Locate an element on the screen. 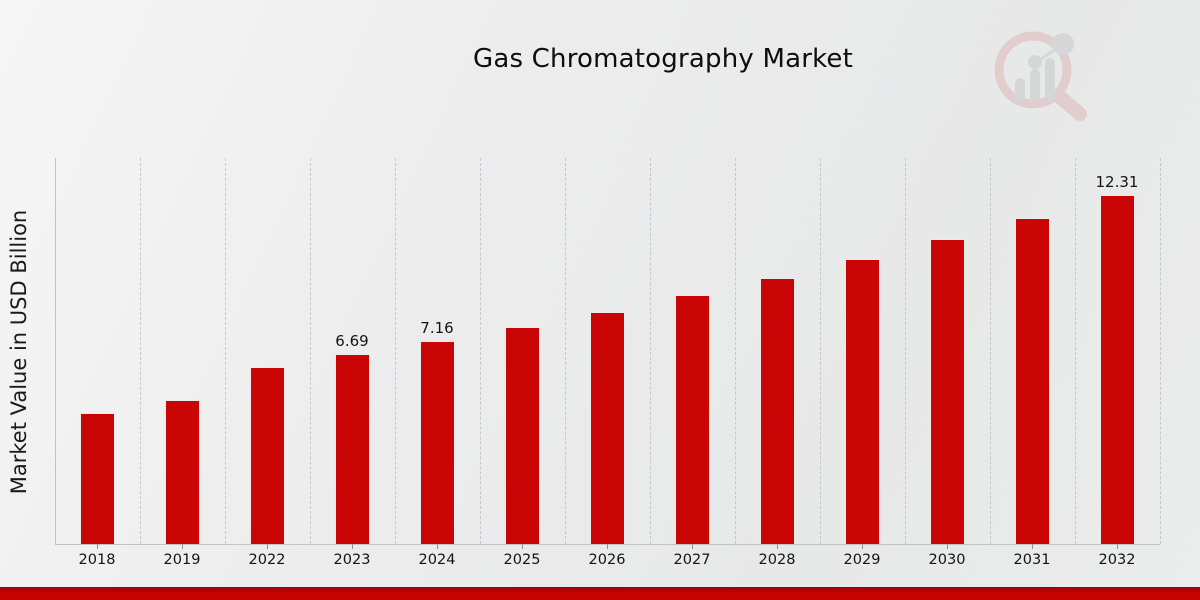 The height and width of the screenshot is (600, 1200). x-axis-label-2031: 2031 is located at coordinates (1032, 560).